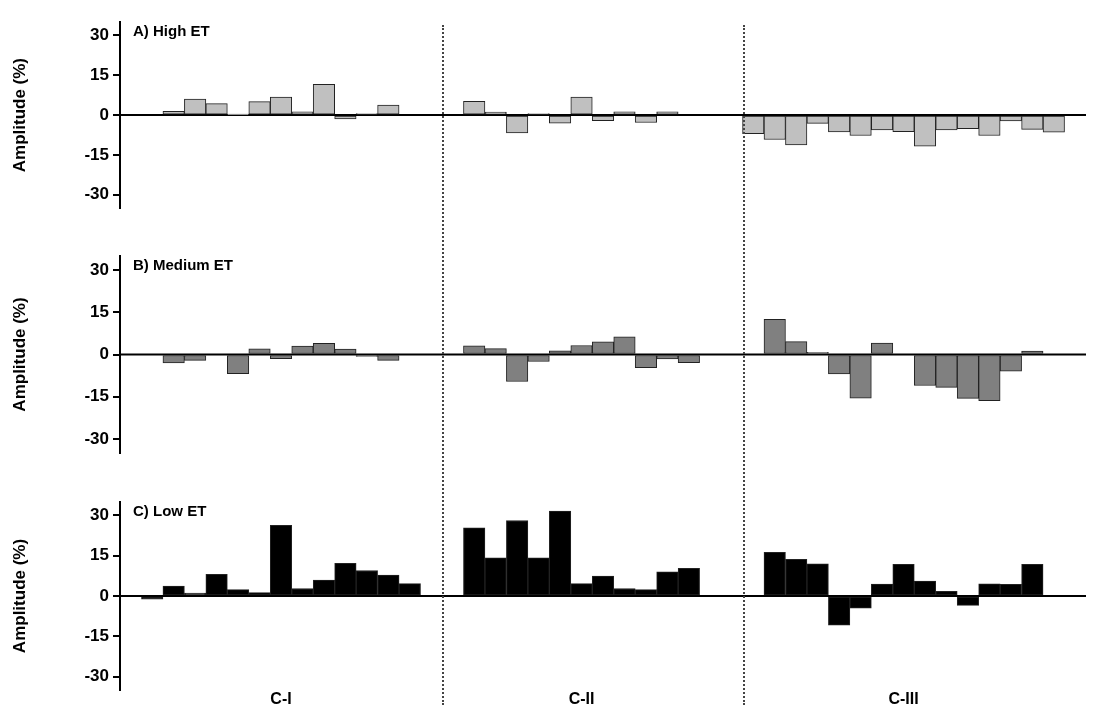 The width and height of the screenshot is (1094, 709). Describe the element at coordinates (170, 510) in the screenshot. I see `chart-title: C) Low ET` at that location.